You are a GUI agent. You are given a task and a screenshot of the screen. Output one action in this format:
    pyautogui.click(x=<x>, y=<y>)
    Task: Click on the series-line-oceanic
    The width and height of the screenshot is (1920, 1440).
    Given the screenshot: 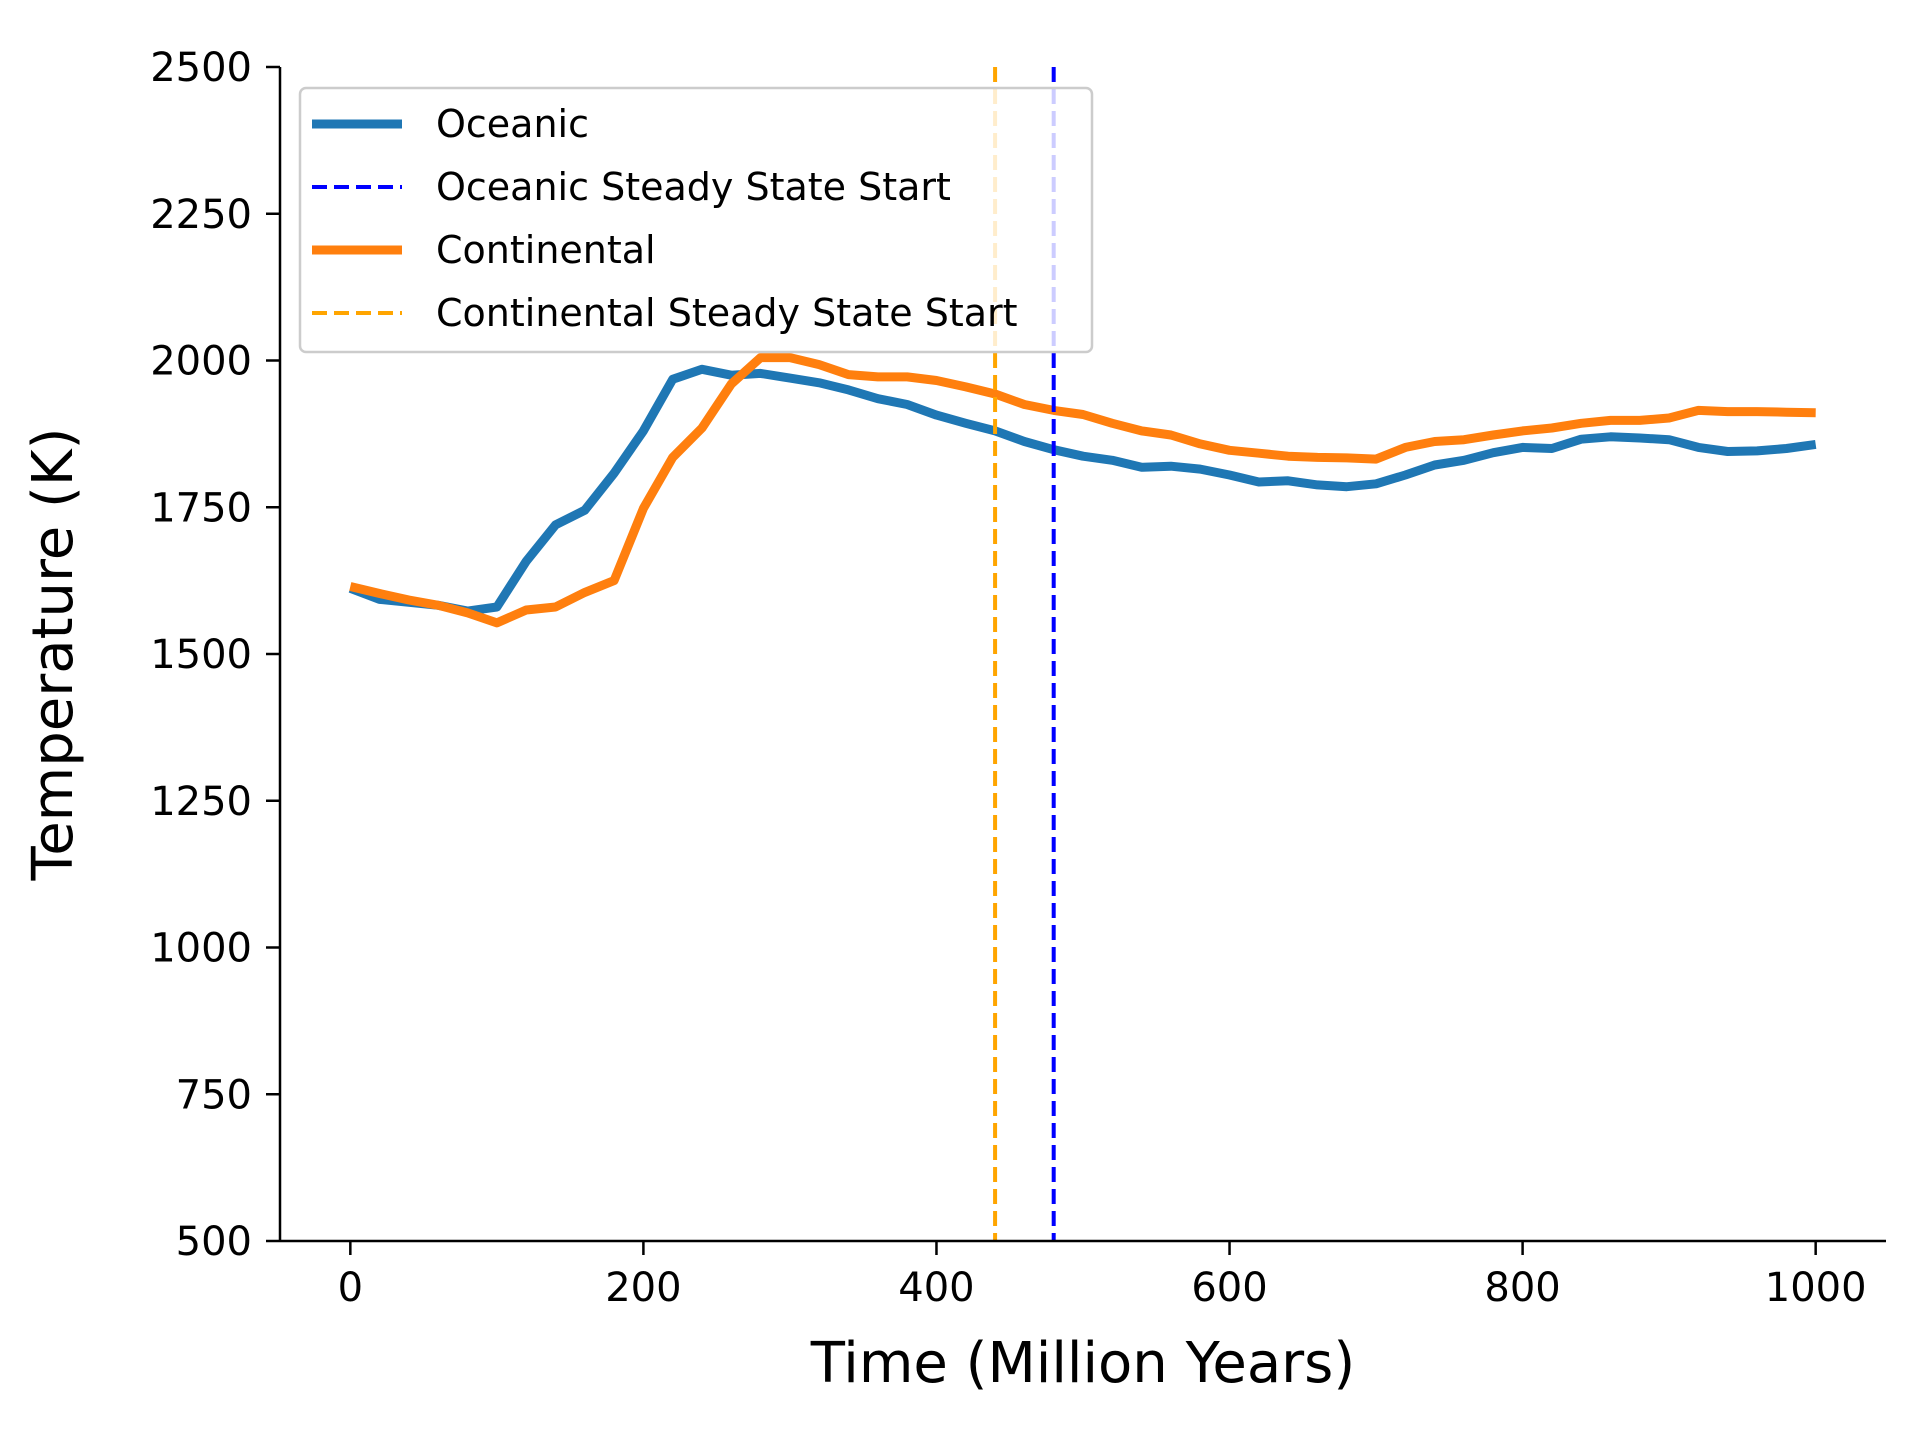 What is the action you would take?
    pyautogui.click(x=1082, y=490)
    